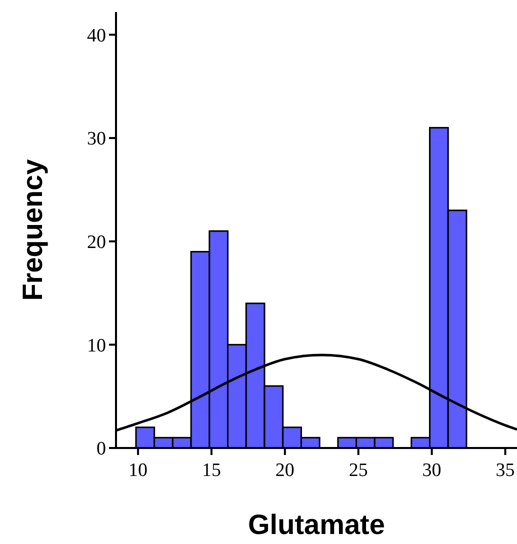 The image size is (517, 544). Describe the element at coordinates (211, 470) in the screenshot. I see `x-tick-label: 15` at that location.